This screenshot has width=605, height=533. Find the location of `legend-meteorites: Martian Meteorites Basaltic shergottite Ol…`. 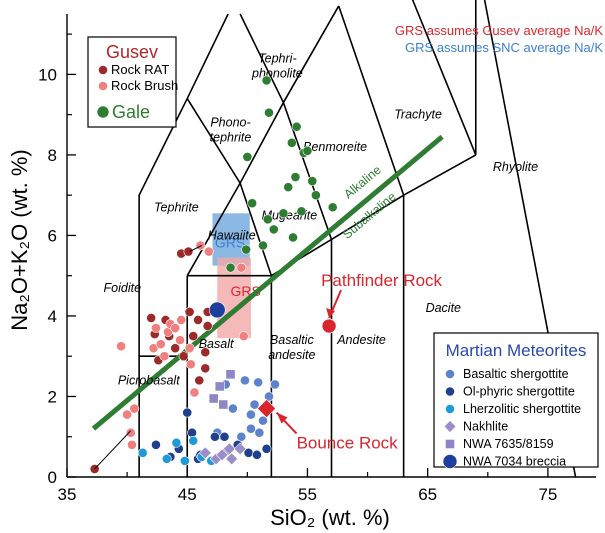

legend-meteorites: Martian Meteorites Basaltic shergottite Ol… is located at coordinates (516, 400).